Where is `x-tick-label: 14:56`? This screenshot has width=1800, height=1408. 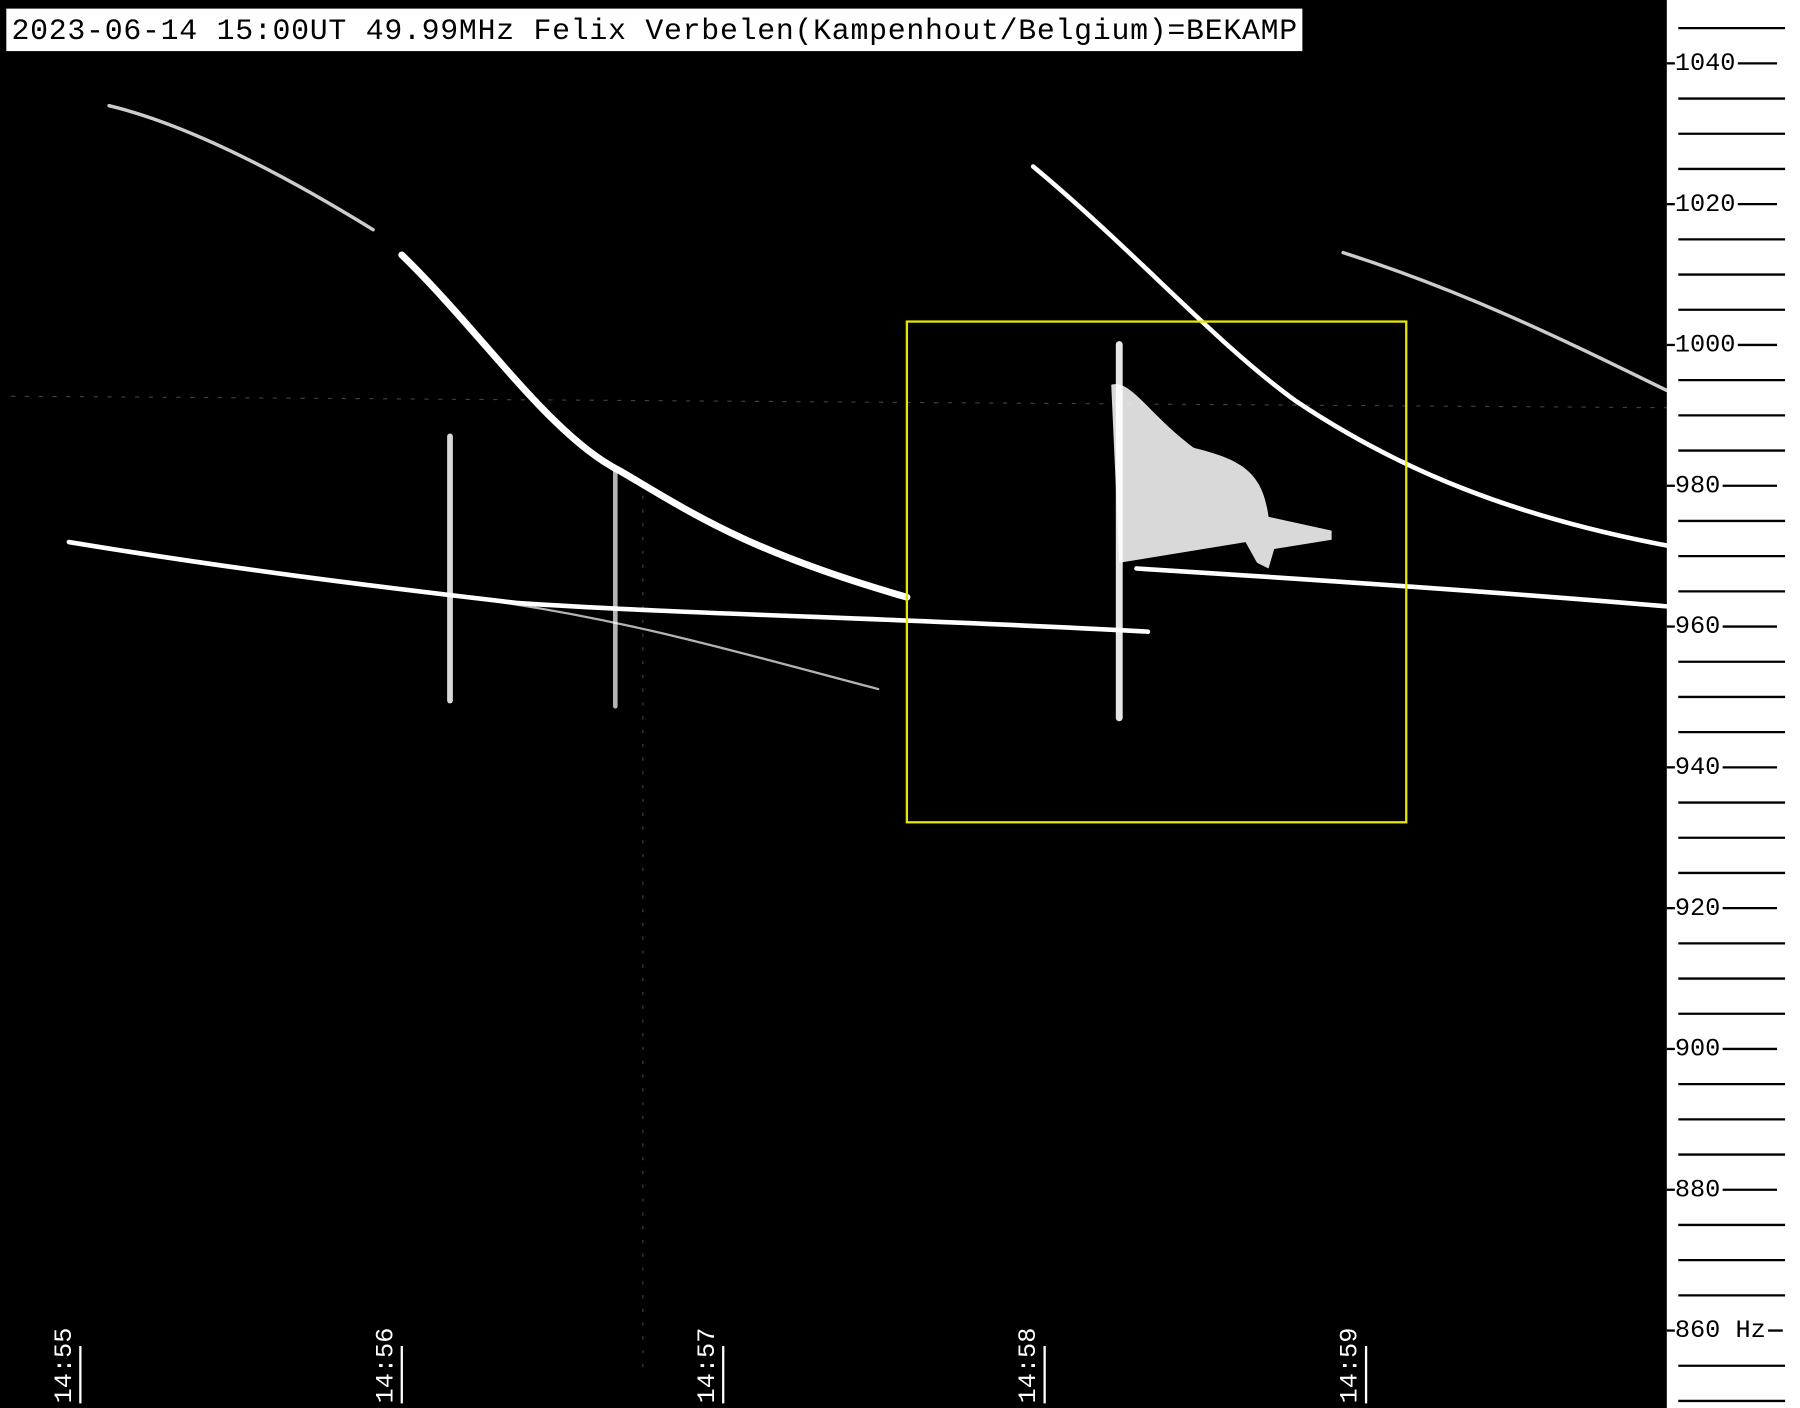 x-tick-label: 14:56 is located at coordinates (385, 1366).